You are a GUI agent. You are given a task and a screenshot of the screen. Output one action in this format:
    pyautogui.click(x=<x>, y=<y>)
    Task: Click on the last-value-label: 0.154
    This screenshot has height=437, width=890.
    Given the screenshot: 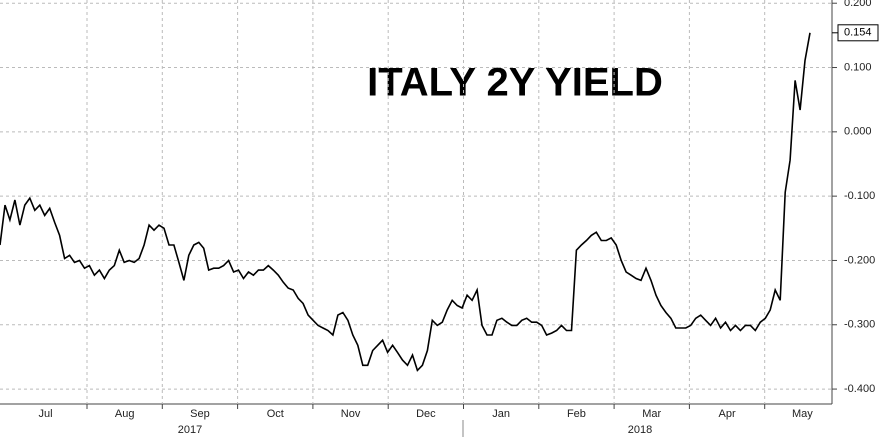 What is the action you would take?
    pyautogui.click(x=858, y=33)
    